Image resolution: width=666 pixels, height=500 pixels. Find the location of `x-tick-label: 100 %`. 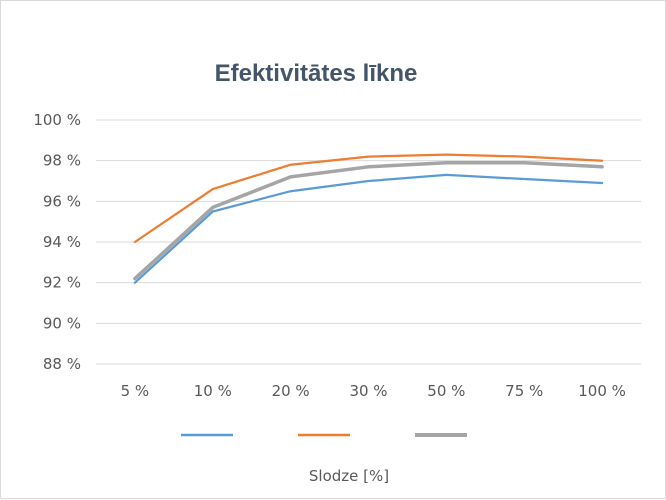

x-tick-label: 100 % is located at coordinates (602, 391).